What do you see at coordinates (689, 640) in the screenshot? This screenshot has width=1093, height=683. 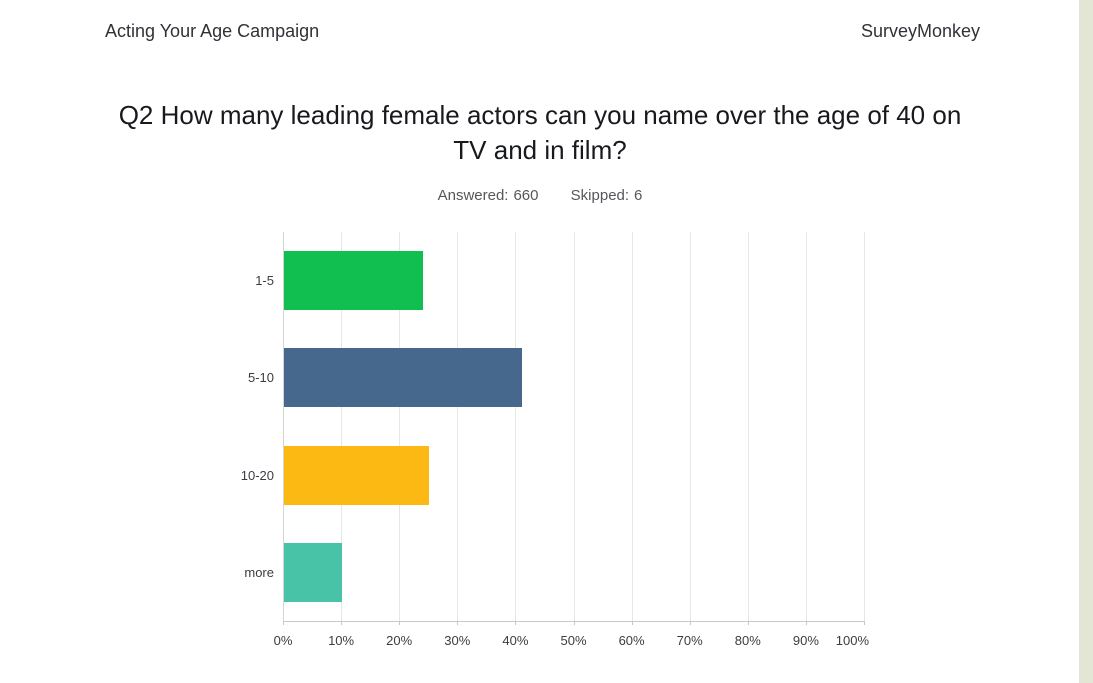 I see `x-tick-label: 70%` at bounding box center [689, 640].